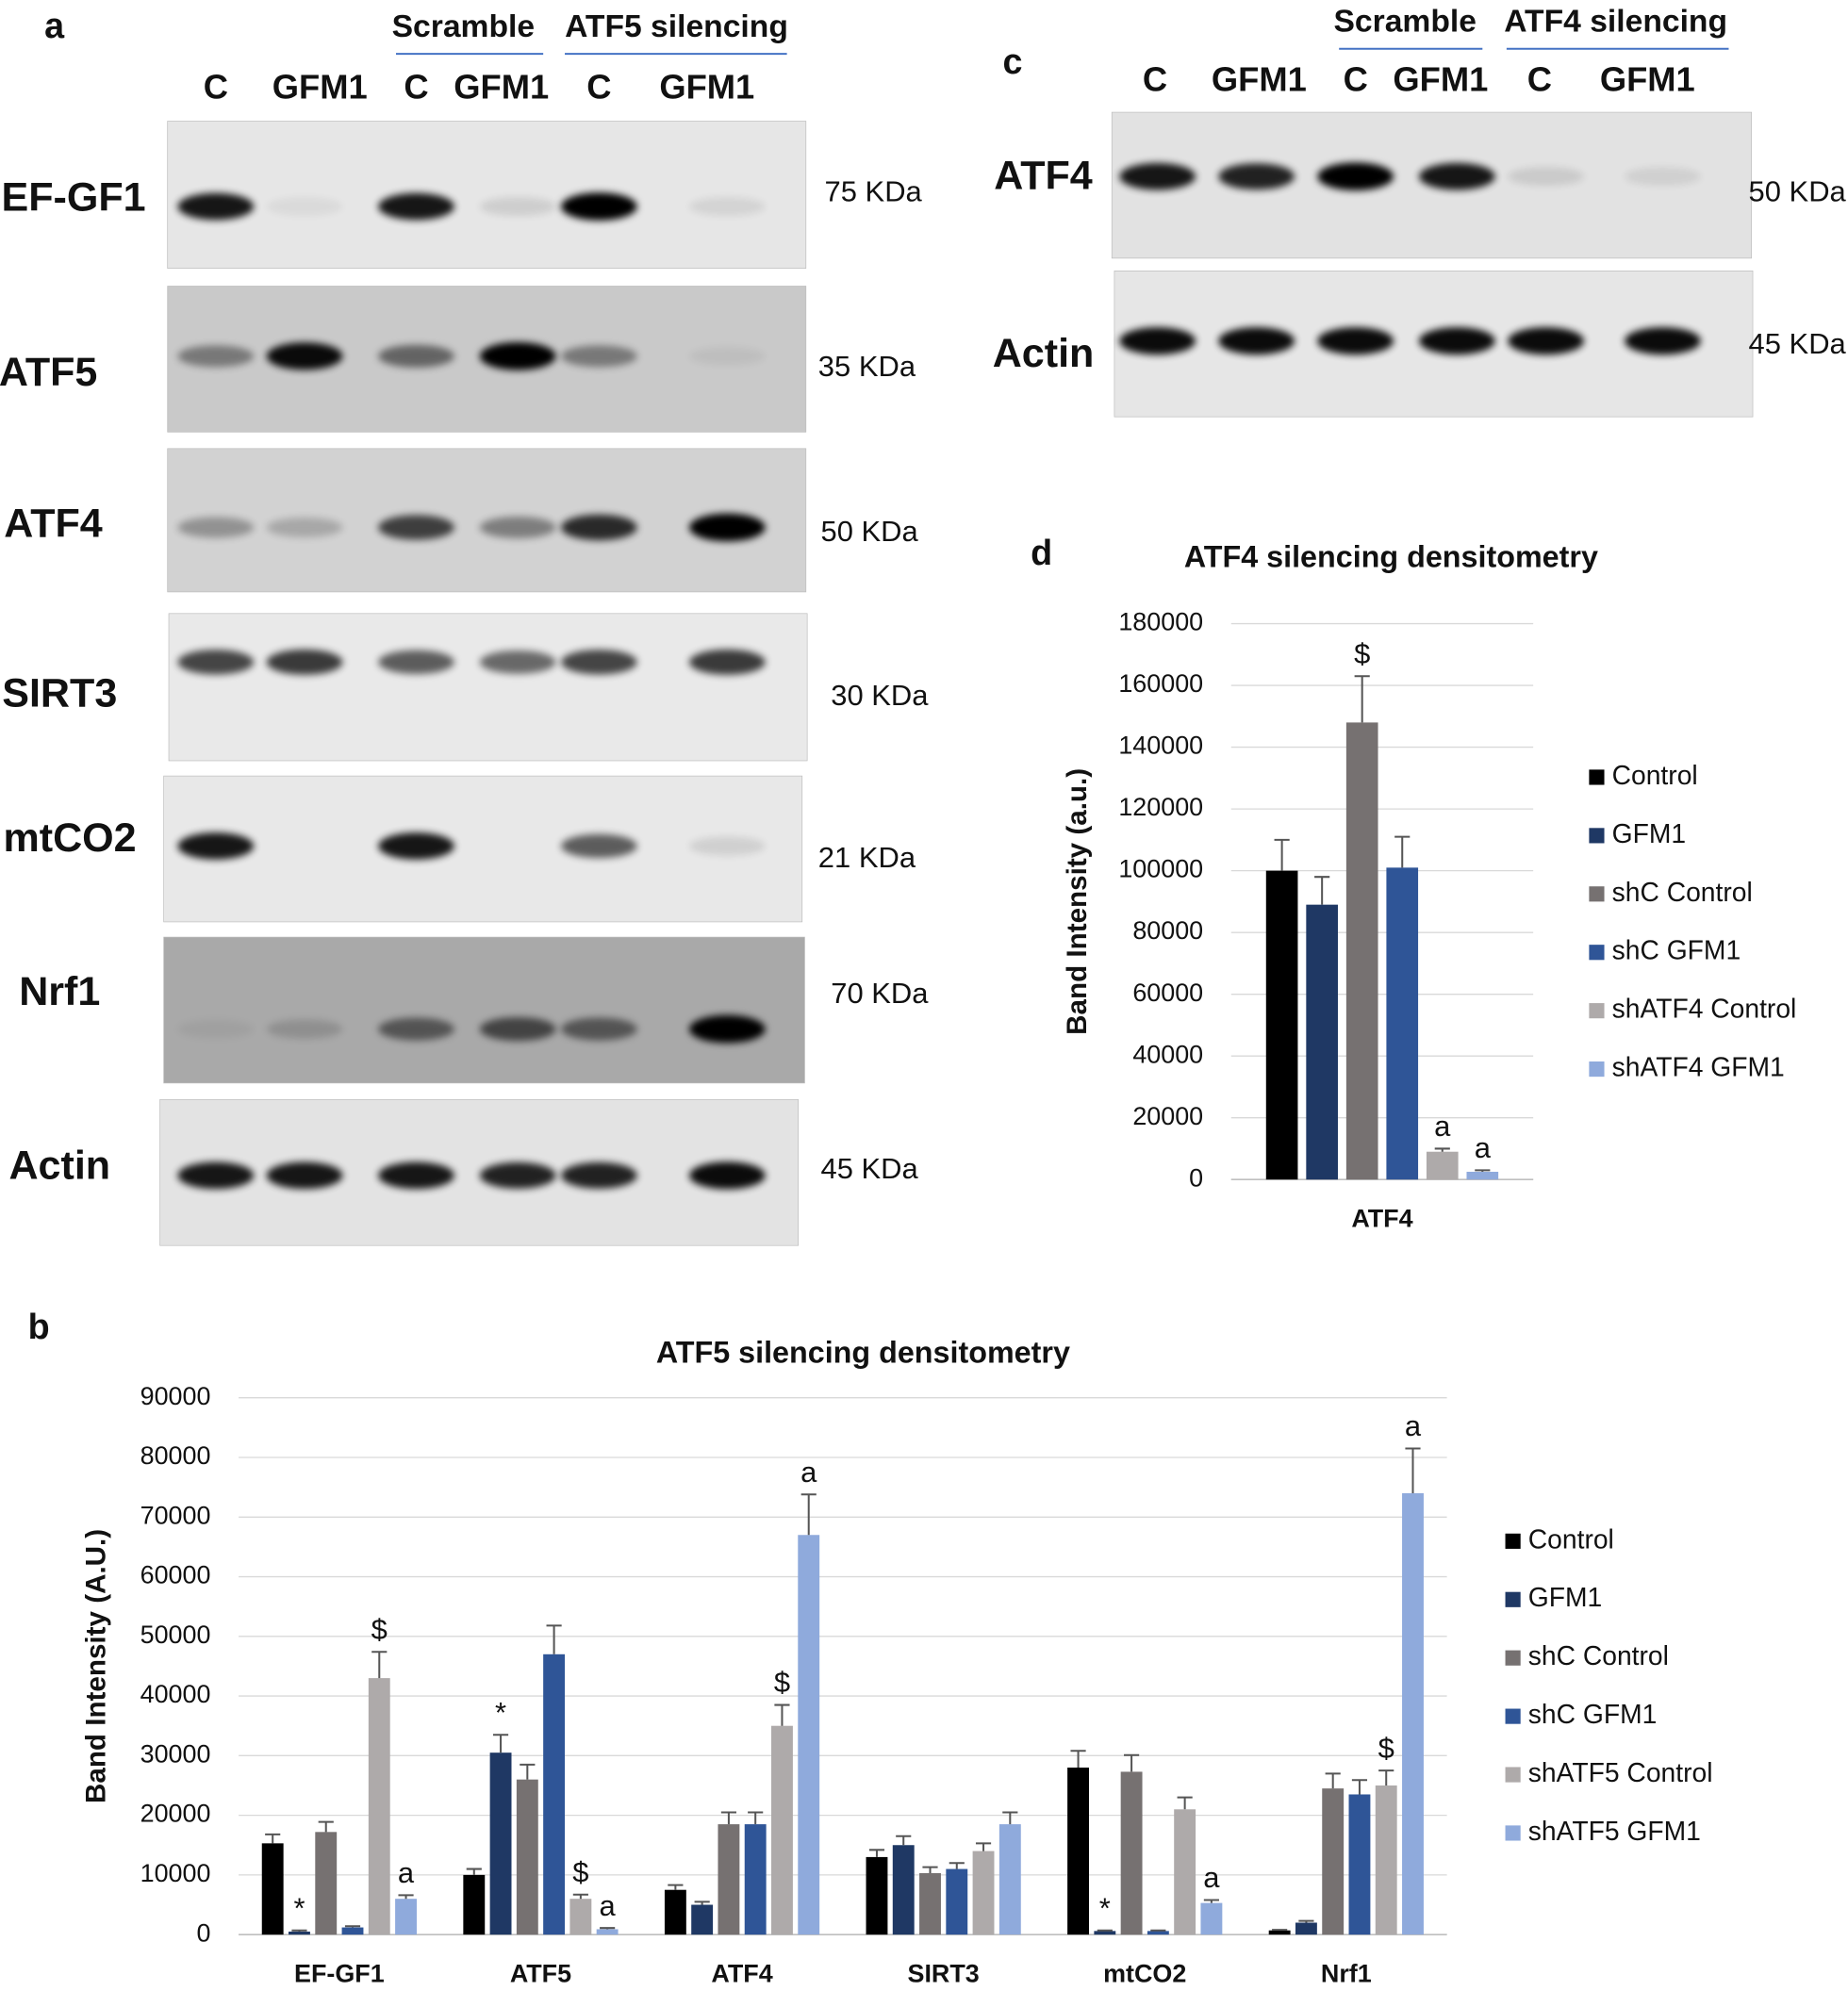 The width and height of the screenshot is (1848, 1991). Describe the element at coordinates (1676, 950) in the screenshot. I see `legend-label: shC GFM1` at that location.